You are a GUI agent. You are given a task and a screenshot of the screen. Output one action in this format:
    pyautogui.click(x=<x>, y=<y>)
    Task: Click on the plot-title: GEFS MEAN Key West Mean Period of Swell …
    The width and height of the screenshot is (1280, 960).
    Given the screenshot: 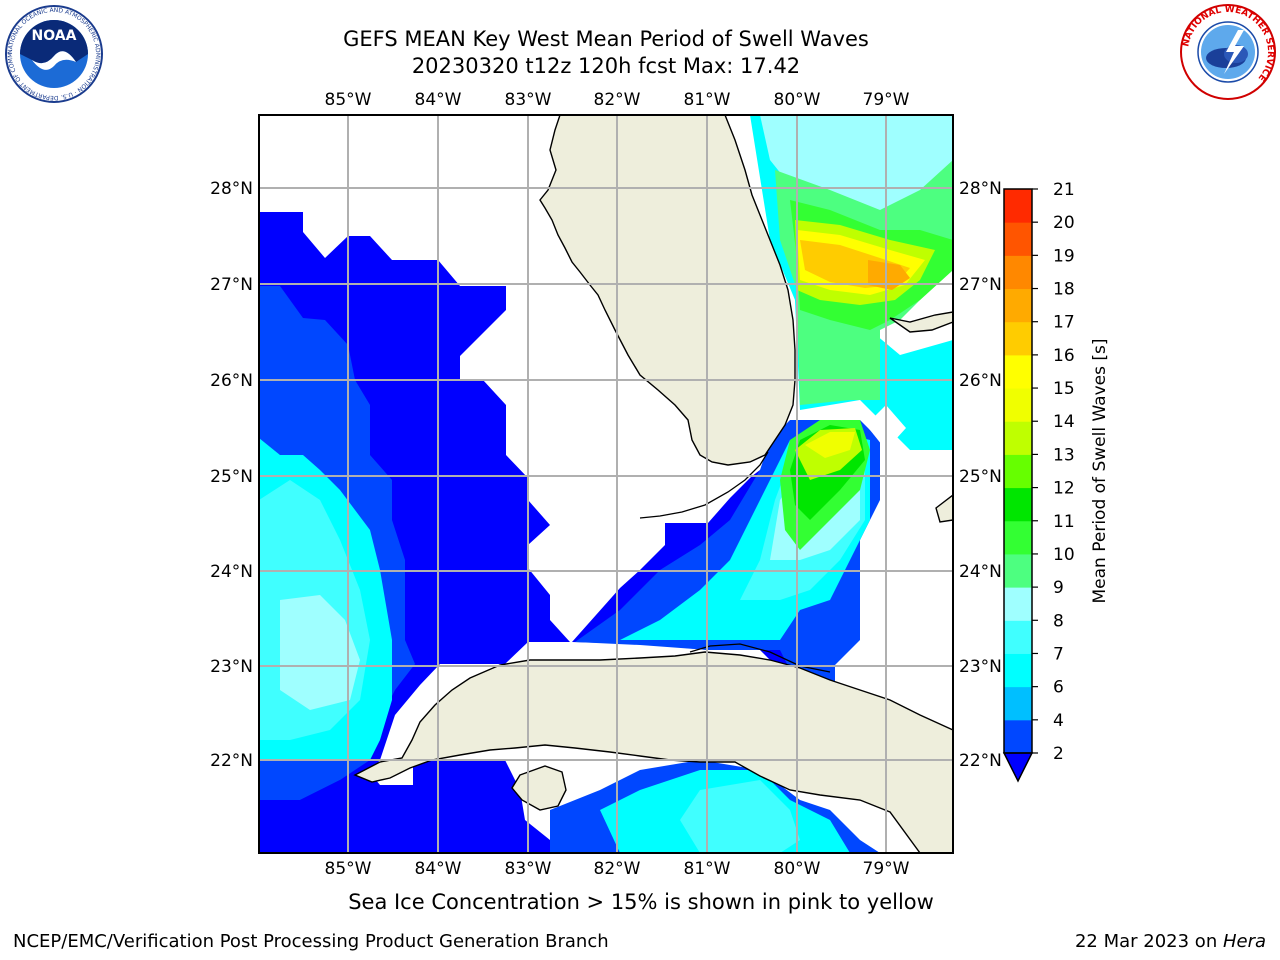 What is the action you would take?
    pyautogui.click(x=606, y=39)
    